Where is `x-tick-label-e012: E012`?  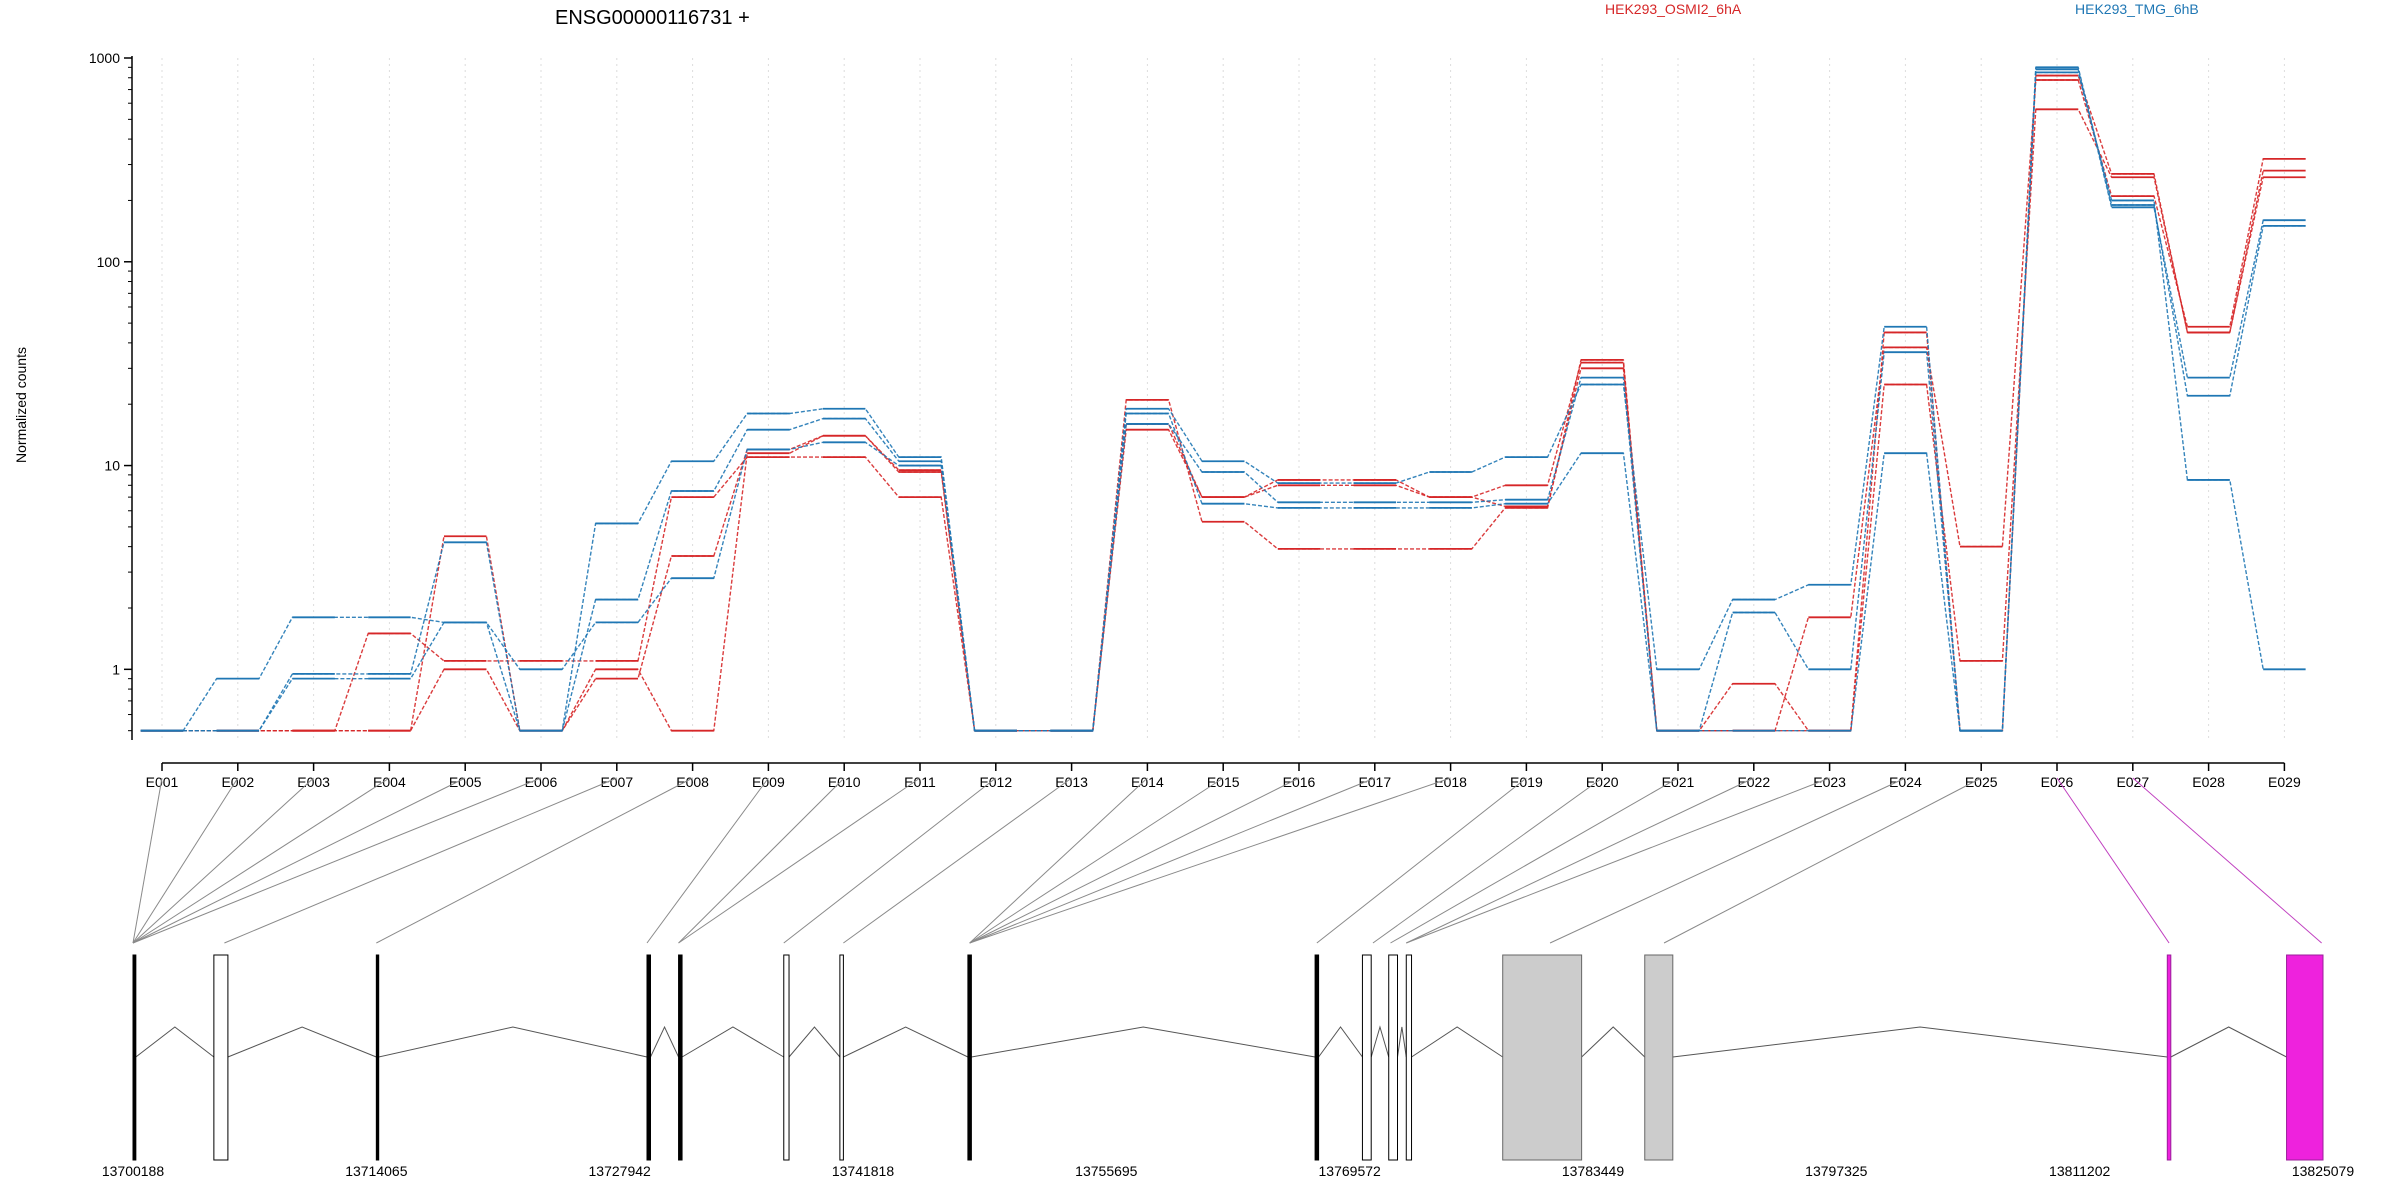 x-tick-label-e012: E012 is located at coordinates (995, 782).